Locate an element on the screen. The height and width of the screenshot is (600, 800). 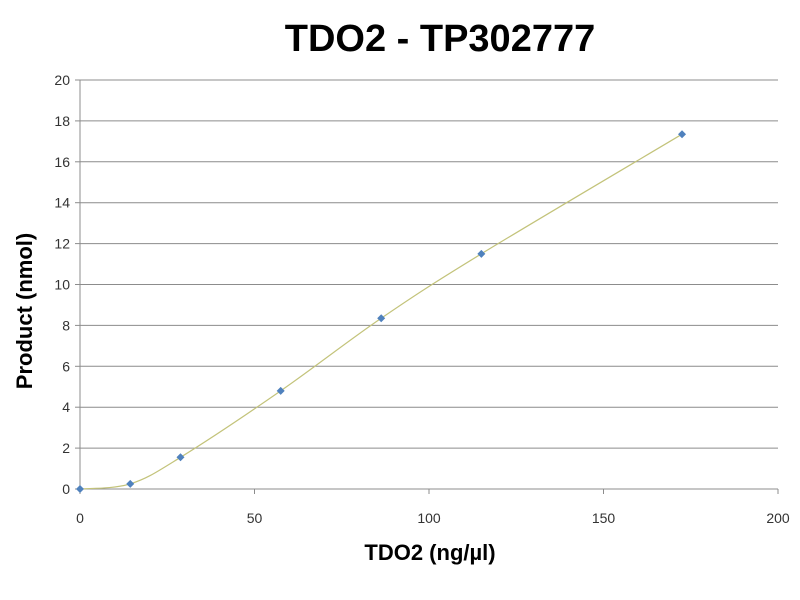
chart-title: TDO2 - TP302777 is located at coordinates (440, 39).